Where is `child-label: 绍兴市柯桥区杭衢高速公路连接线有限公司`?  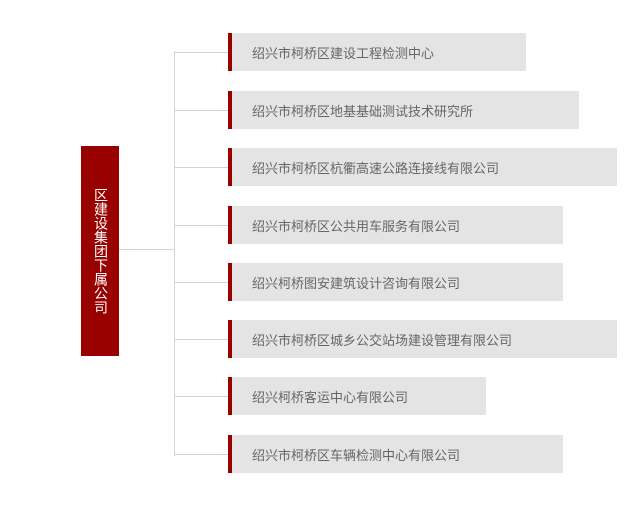 child-label: 绍兴市柯桥区杭衢高速公路连接线有限公司 is located at coordinates (376, 169).